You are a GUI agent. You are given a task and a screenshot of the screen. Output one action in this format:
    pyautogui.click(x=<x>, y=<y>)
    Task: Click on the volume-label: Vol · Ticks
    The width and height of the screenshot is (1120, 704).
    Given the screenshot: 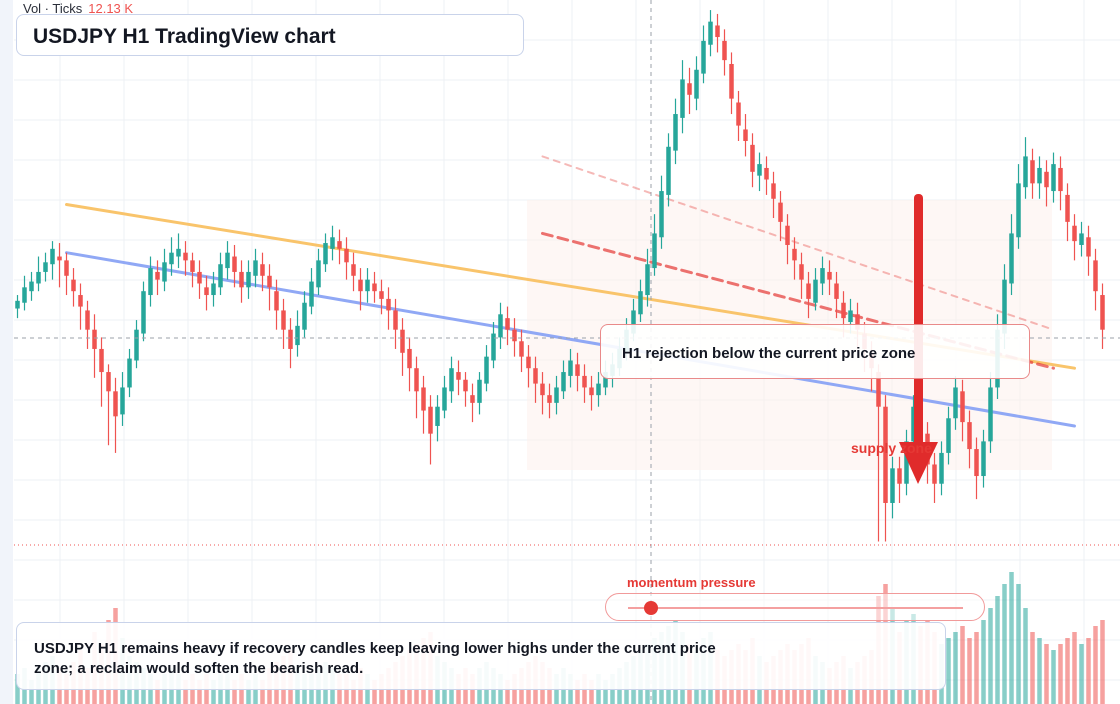 What is the action you would take?
    pyautogui.click(x=53, y=8)
    